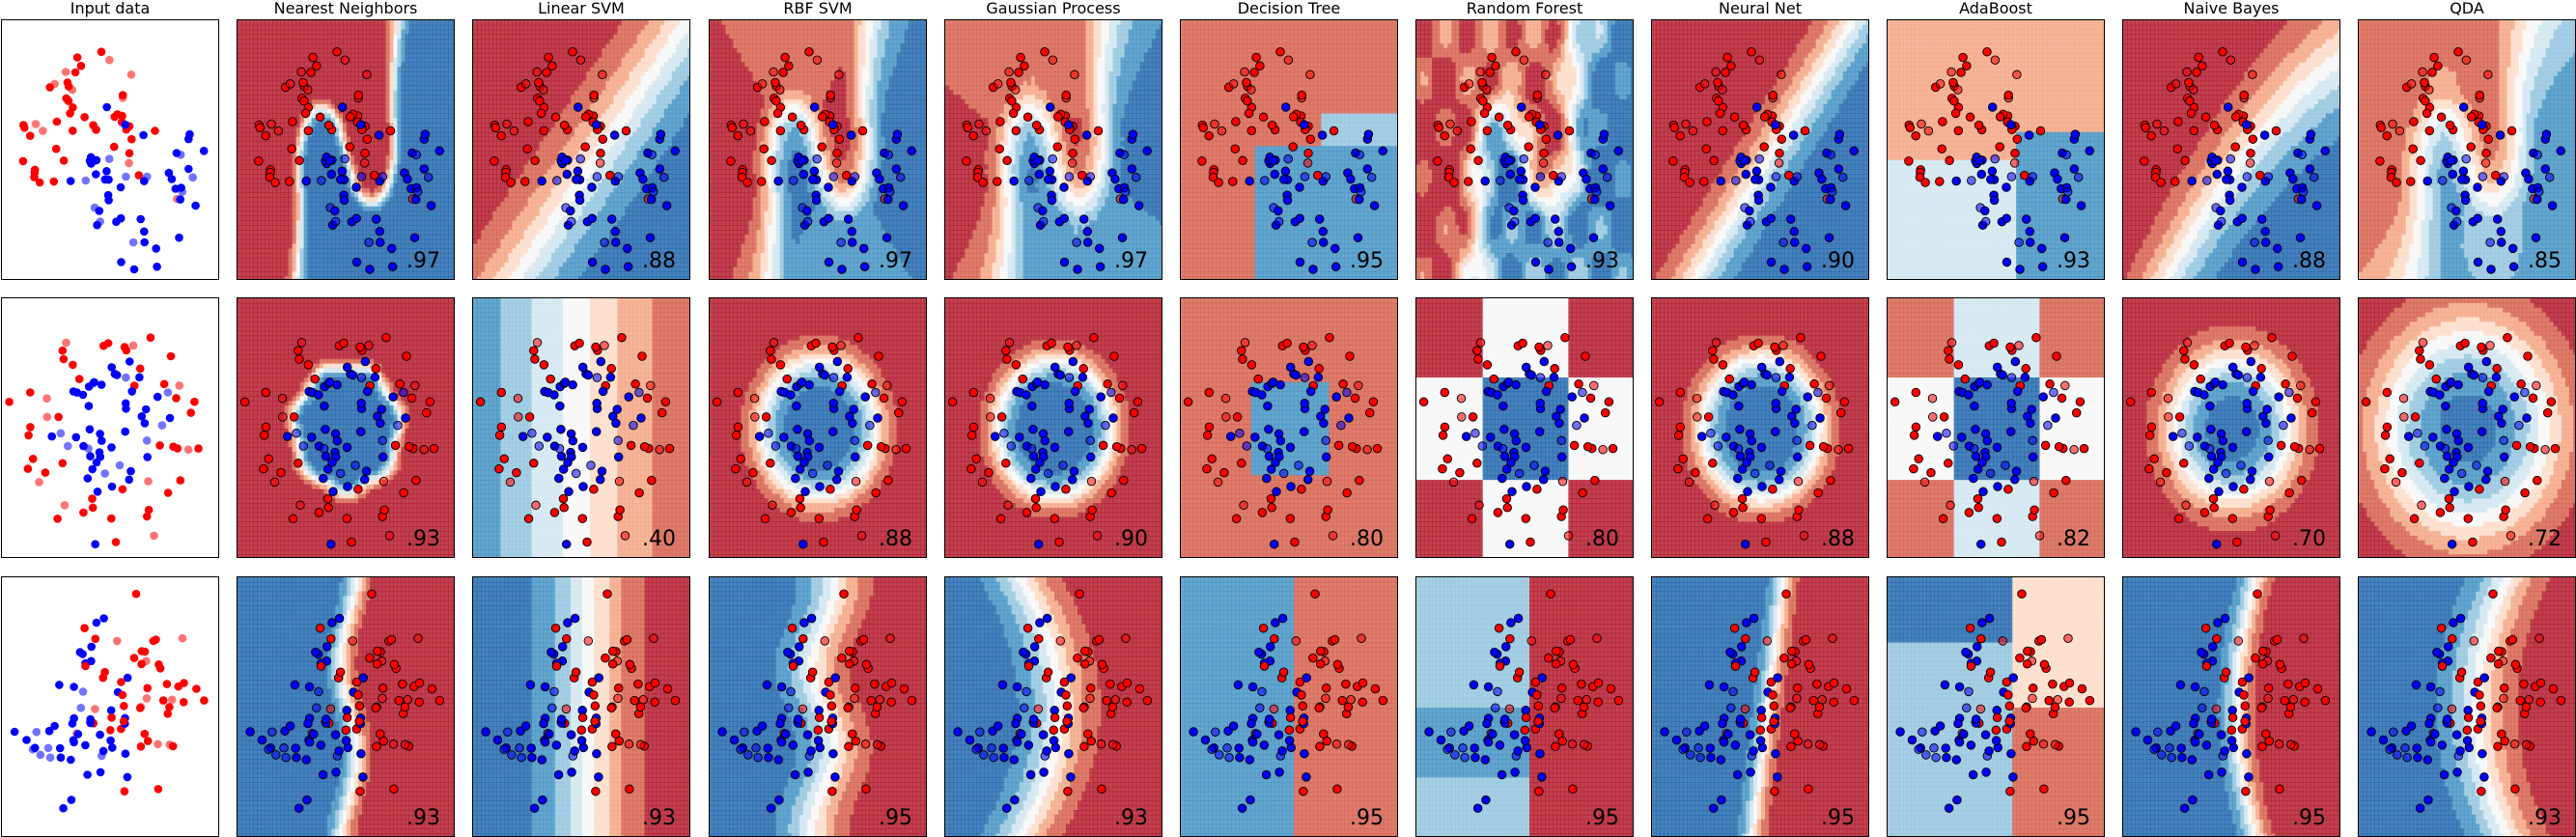 This screenshot has height=837, width=2576. What do you see at coordinates (1760, 427) in the screenshot?
I see `plot-panel-row1-col7: .88` at bounding box center [1760, 427].